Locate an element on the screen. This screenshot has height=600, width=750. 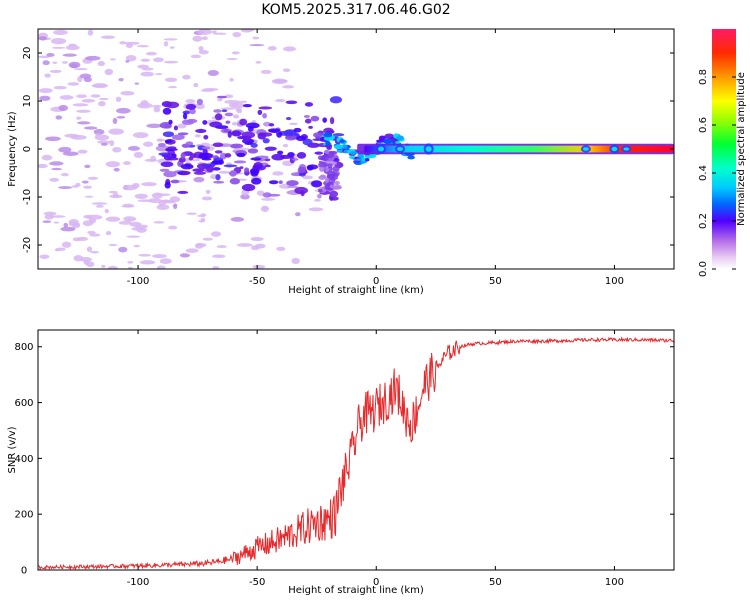
colorbar-tick-label: 0.0 is located at coordinates (703, 269).